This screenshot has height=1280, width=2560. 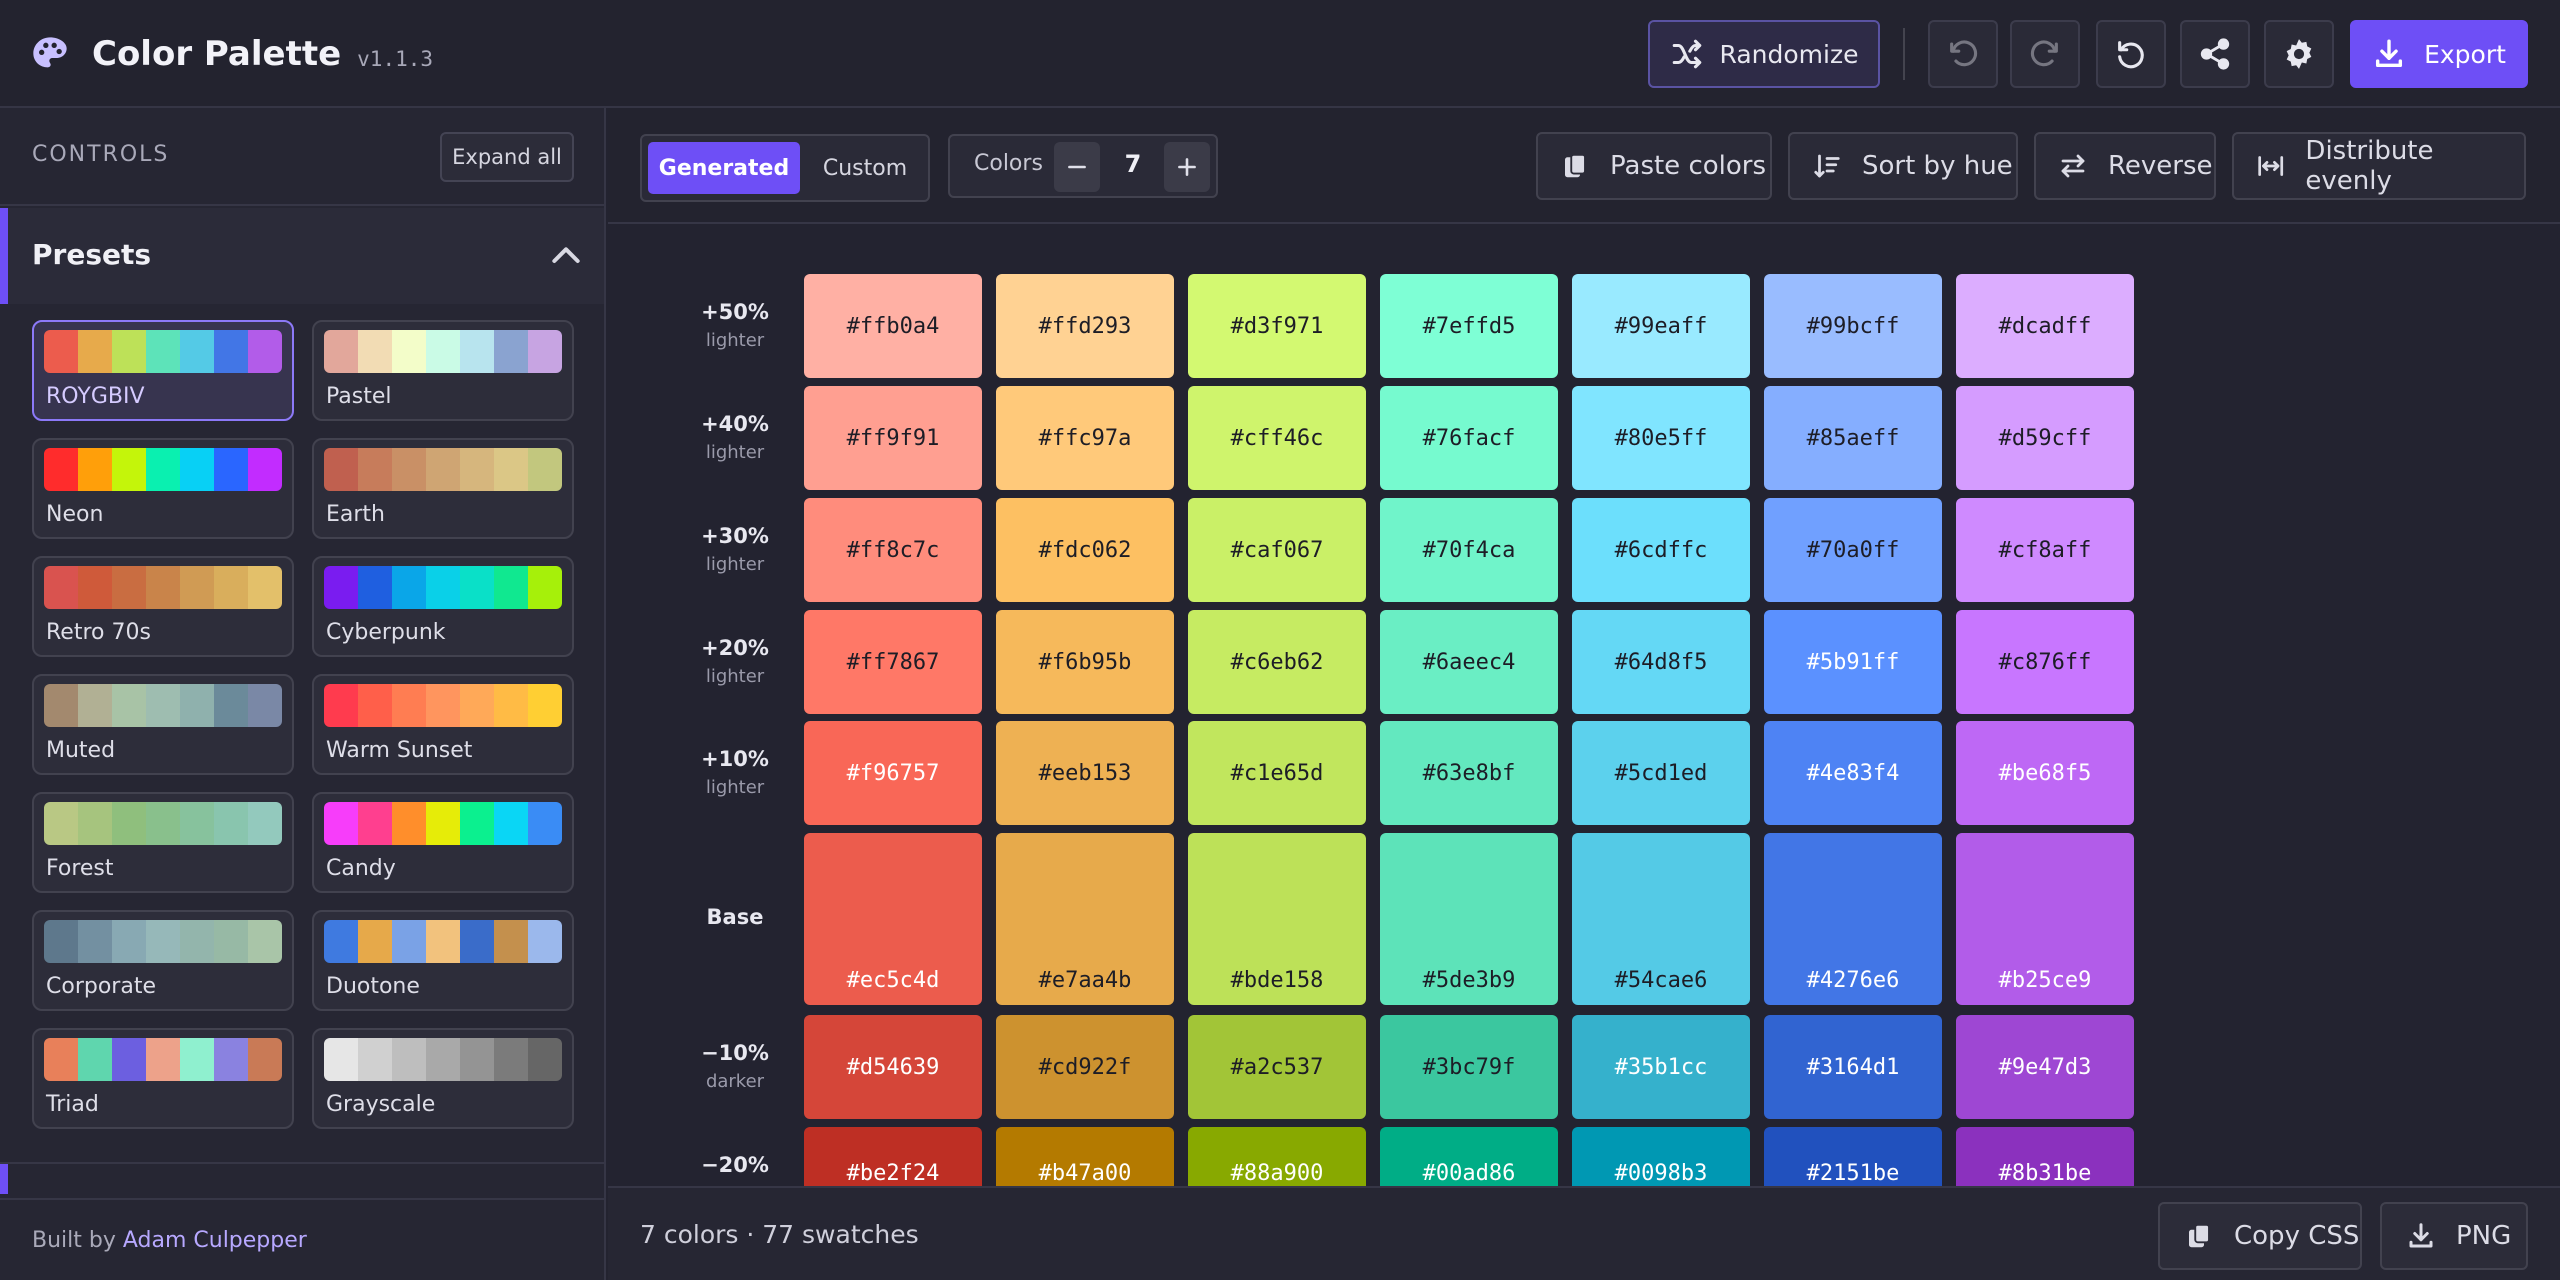 What do you see at coordinates (1277, 550) in the screenshot?
I see `swatch: #caf067` at bounding box center [1277, 550].